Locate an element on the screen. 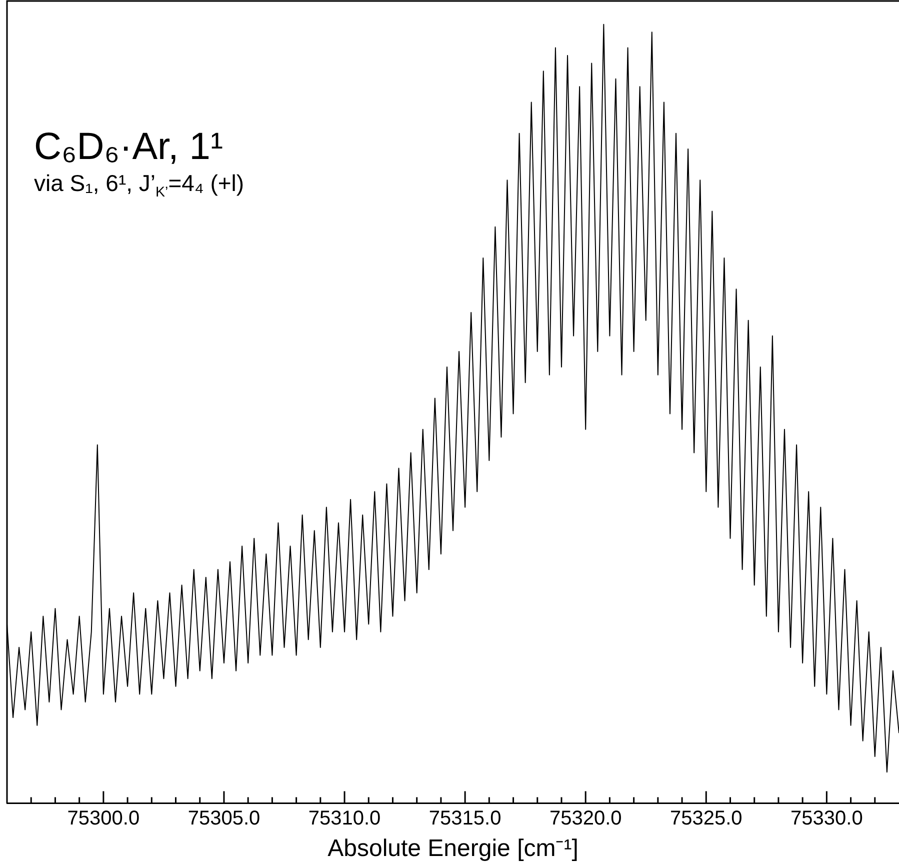 This screenshot has height=868, width=899. x-tick-label: 75315.0 is located at coordinates (465, 819).